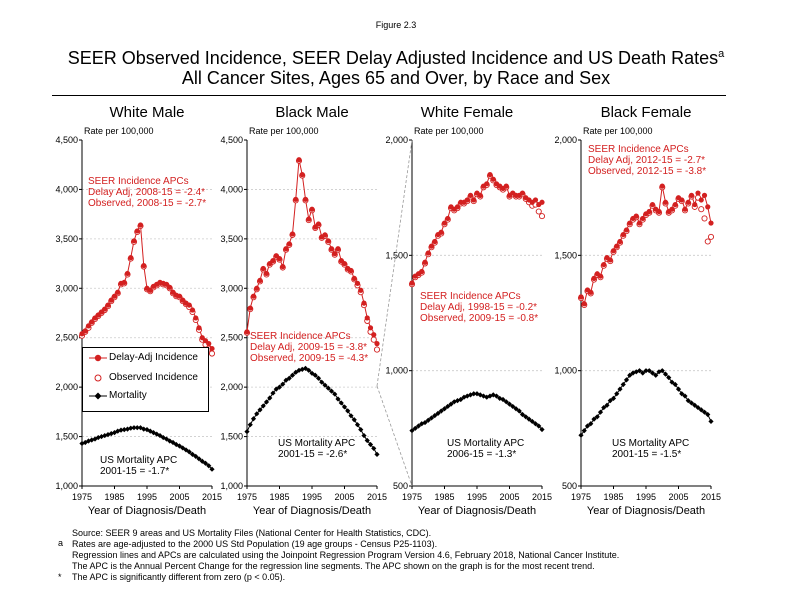  What do you see at coordinates (312, 454) in the screenshot?
I see `panel-2-mortality-apc-line: 2001-15 = -2.6*` at bounding box center [312, 454].